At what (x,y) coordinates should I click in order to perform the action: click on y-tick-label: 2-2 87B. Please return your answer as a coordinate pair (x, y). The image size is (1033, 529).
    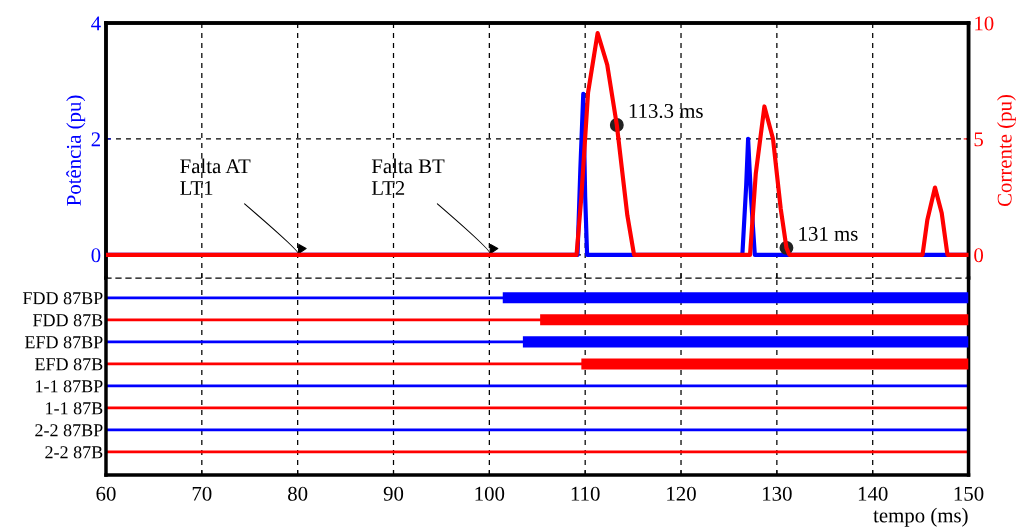
    Looking at the image, I should click on (74, 452).